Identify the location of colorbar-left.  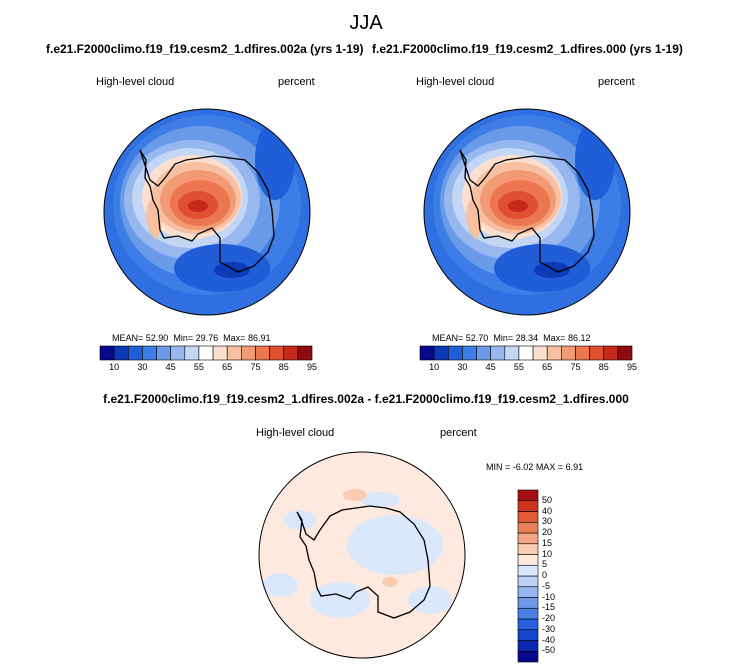
(206, 353).